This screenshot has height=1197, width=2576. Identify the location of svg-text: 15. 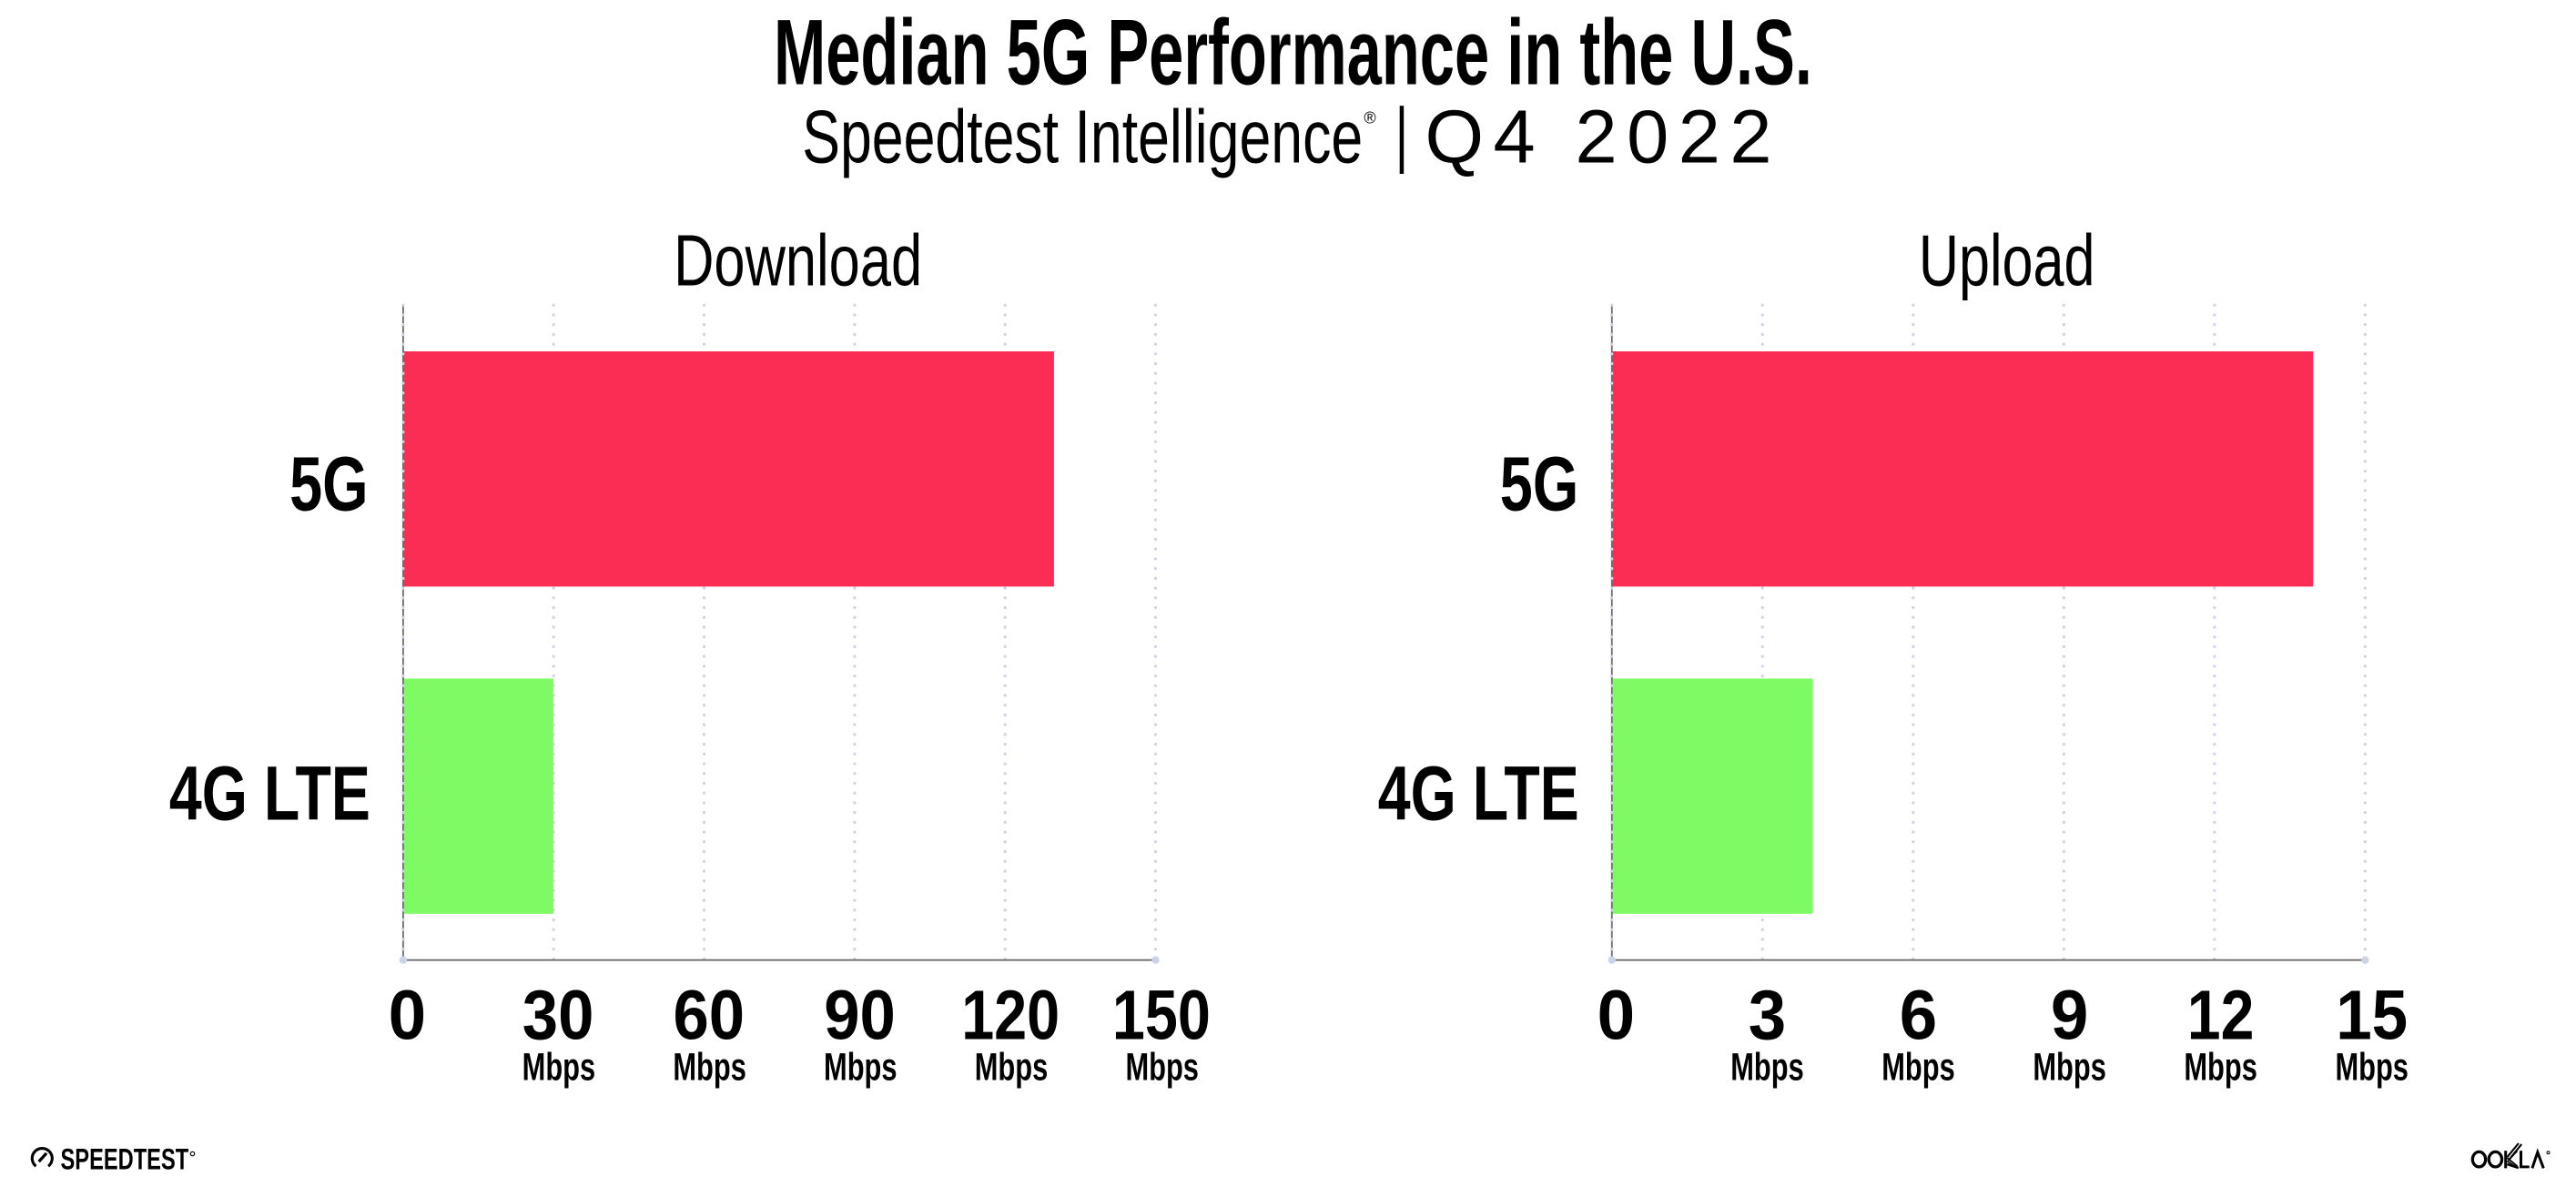
(2372, 1015).